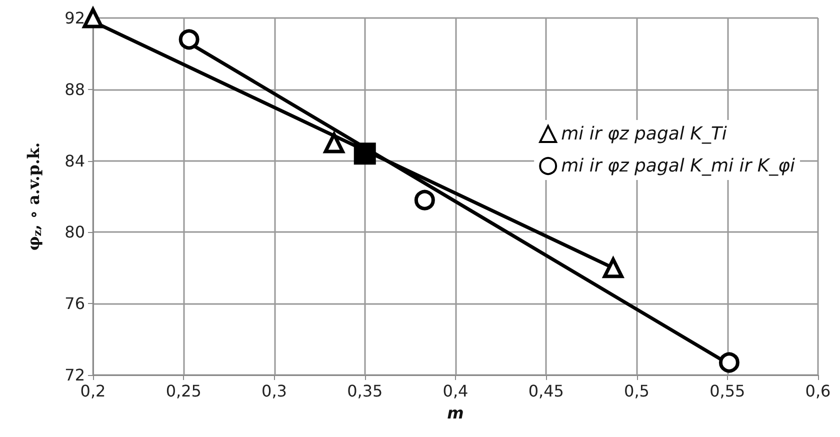 Image resolution: width=840 pixels, height=437 pixels. Describe the element at coordinates (678, 166) in the screenshot. I see `legend-label: mi ir φz pagal K_mi ir K_φi` at that location.